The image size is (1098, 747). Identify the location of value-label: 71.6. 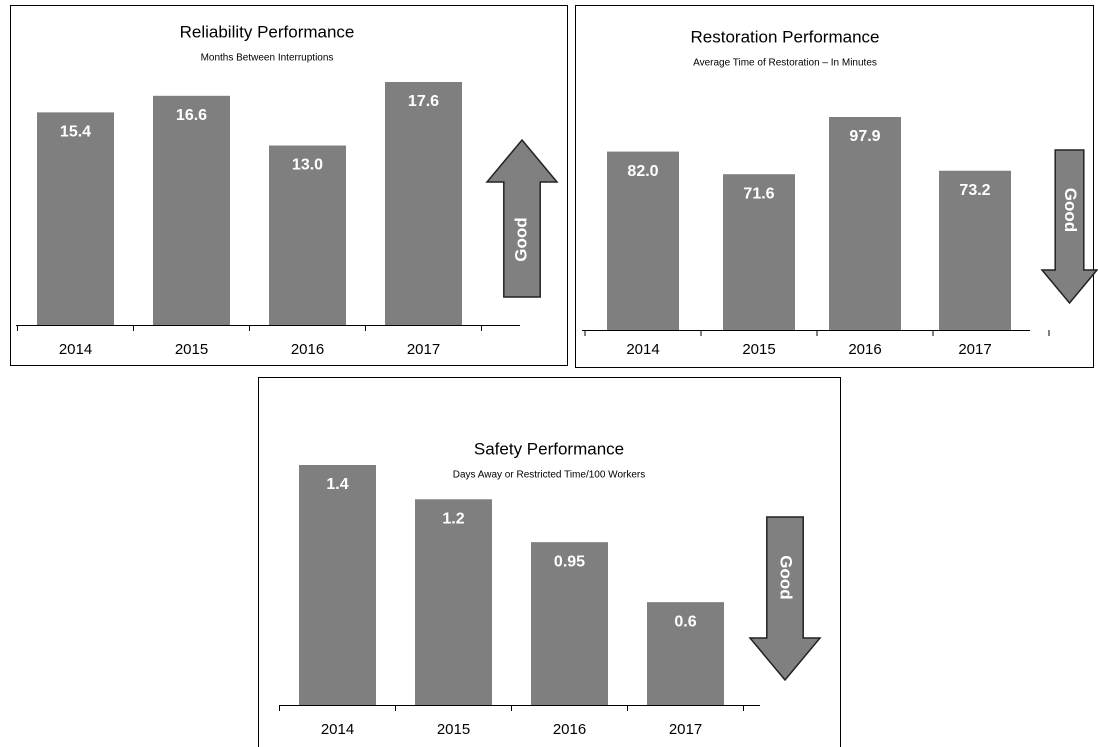
(758, 193).